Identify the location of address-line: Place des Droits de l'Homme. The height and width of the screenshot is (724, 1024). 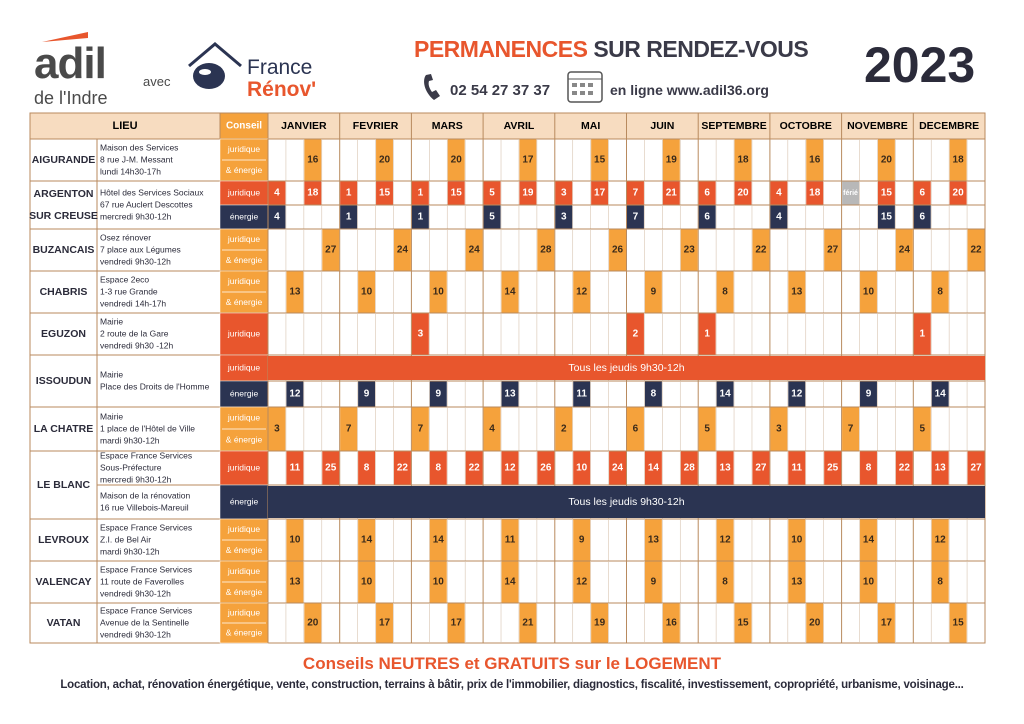
(155, 386).